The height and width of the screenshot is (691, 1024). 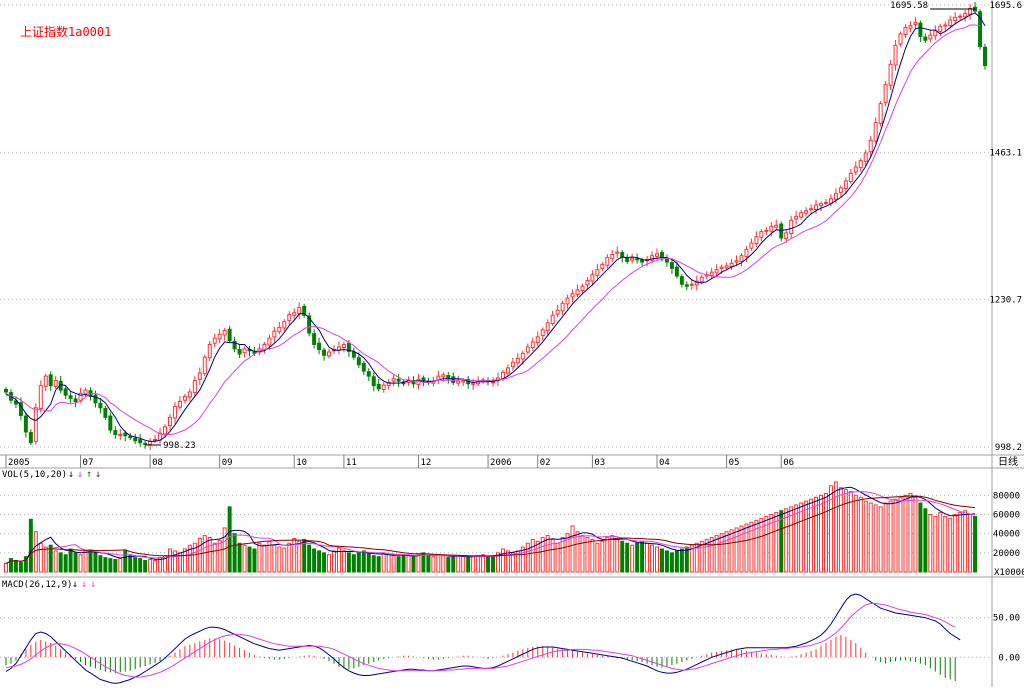 I want to click on volume-indicator-label: VOL(5,10,20), so click(x=34, y=475).